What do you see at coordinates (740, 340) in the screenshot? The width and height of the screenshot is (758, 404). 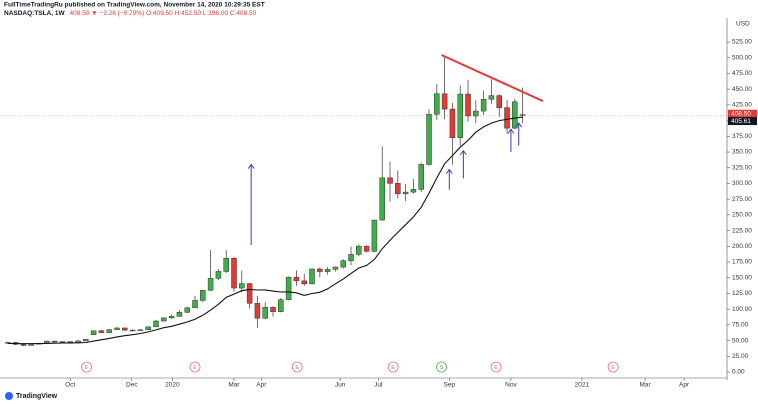 I see `y-tick-label: 50.00` at bounding box center [740, 340].